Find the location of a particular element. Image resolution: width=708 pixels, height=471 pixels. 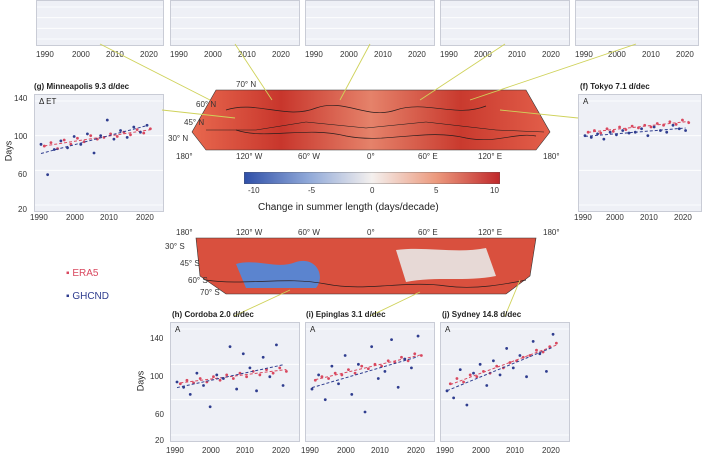

colorbar-tick-2: 0 is located at coordinates (372, 190).